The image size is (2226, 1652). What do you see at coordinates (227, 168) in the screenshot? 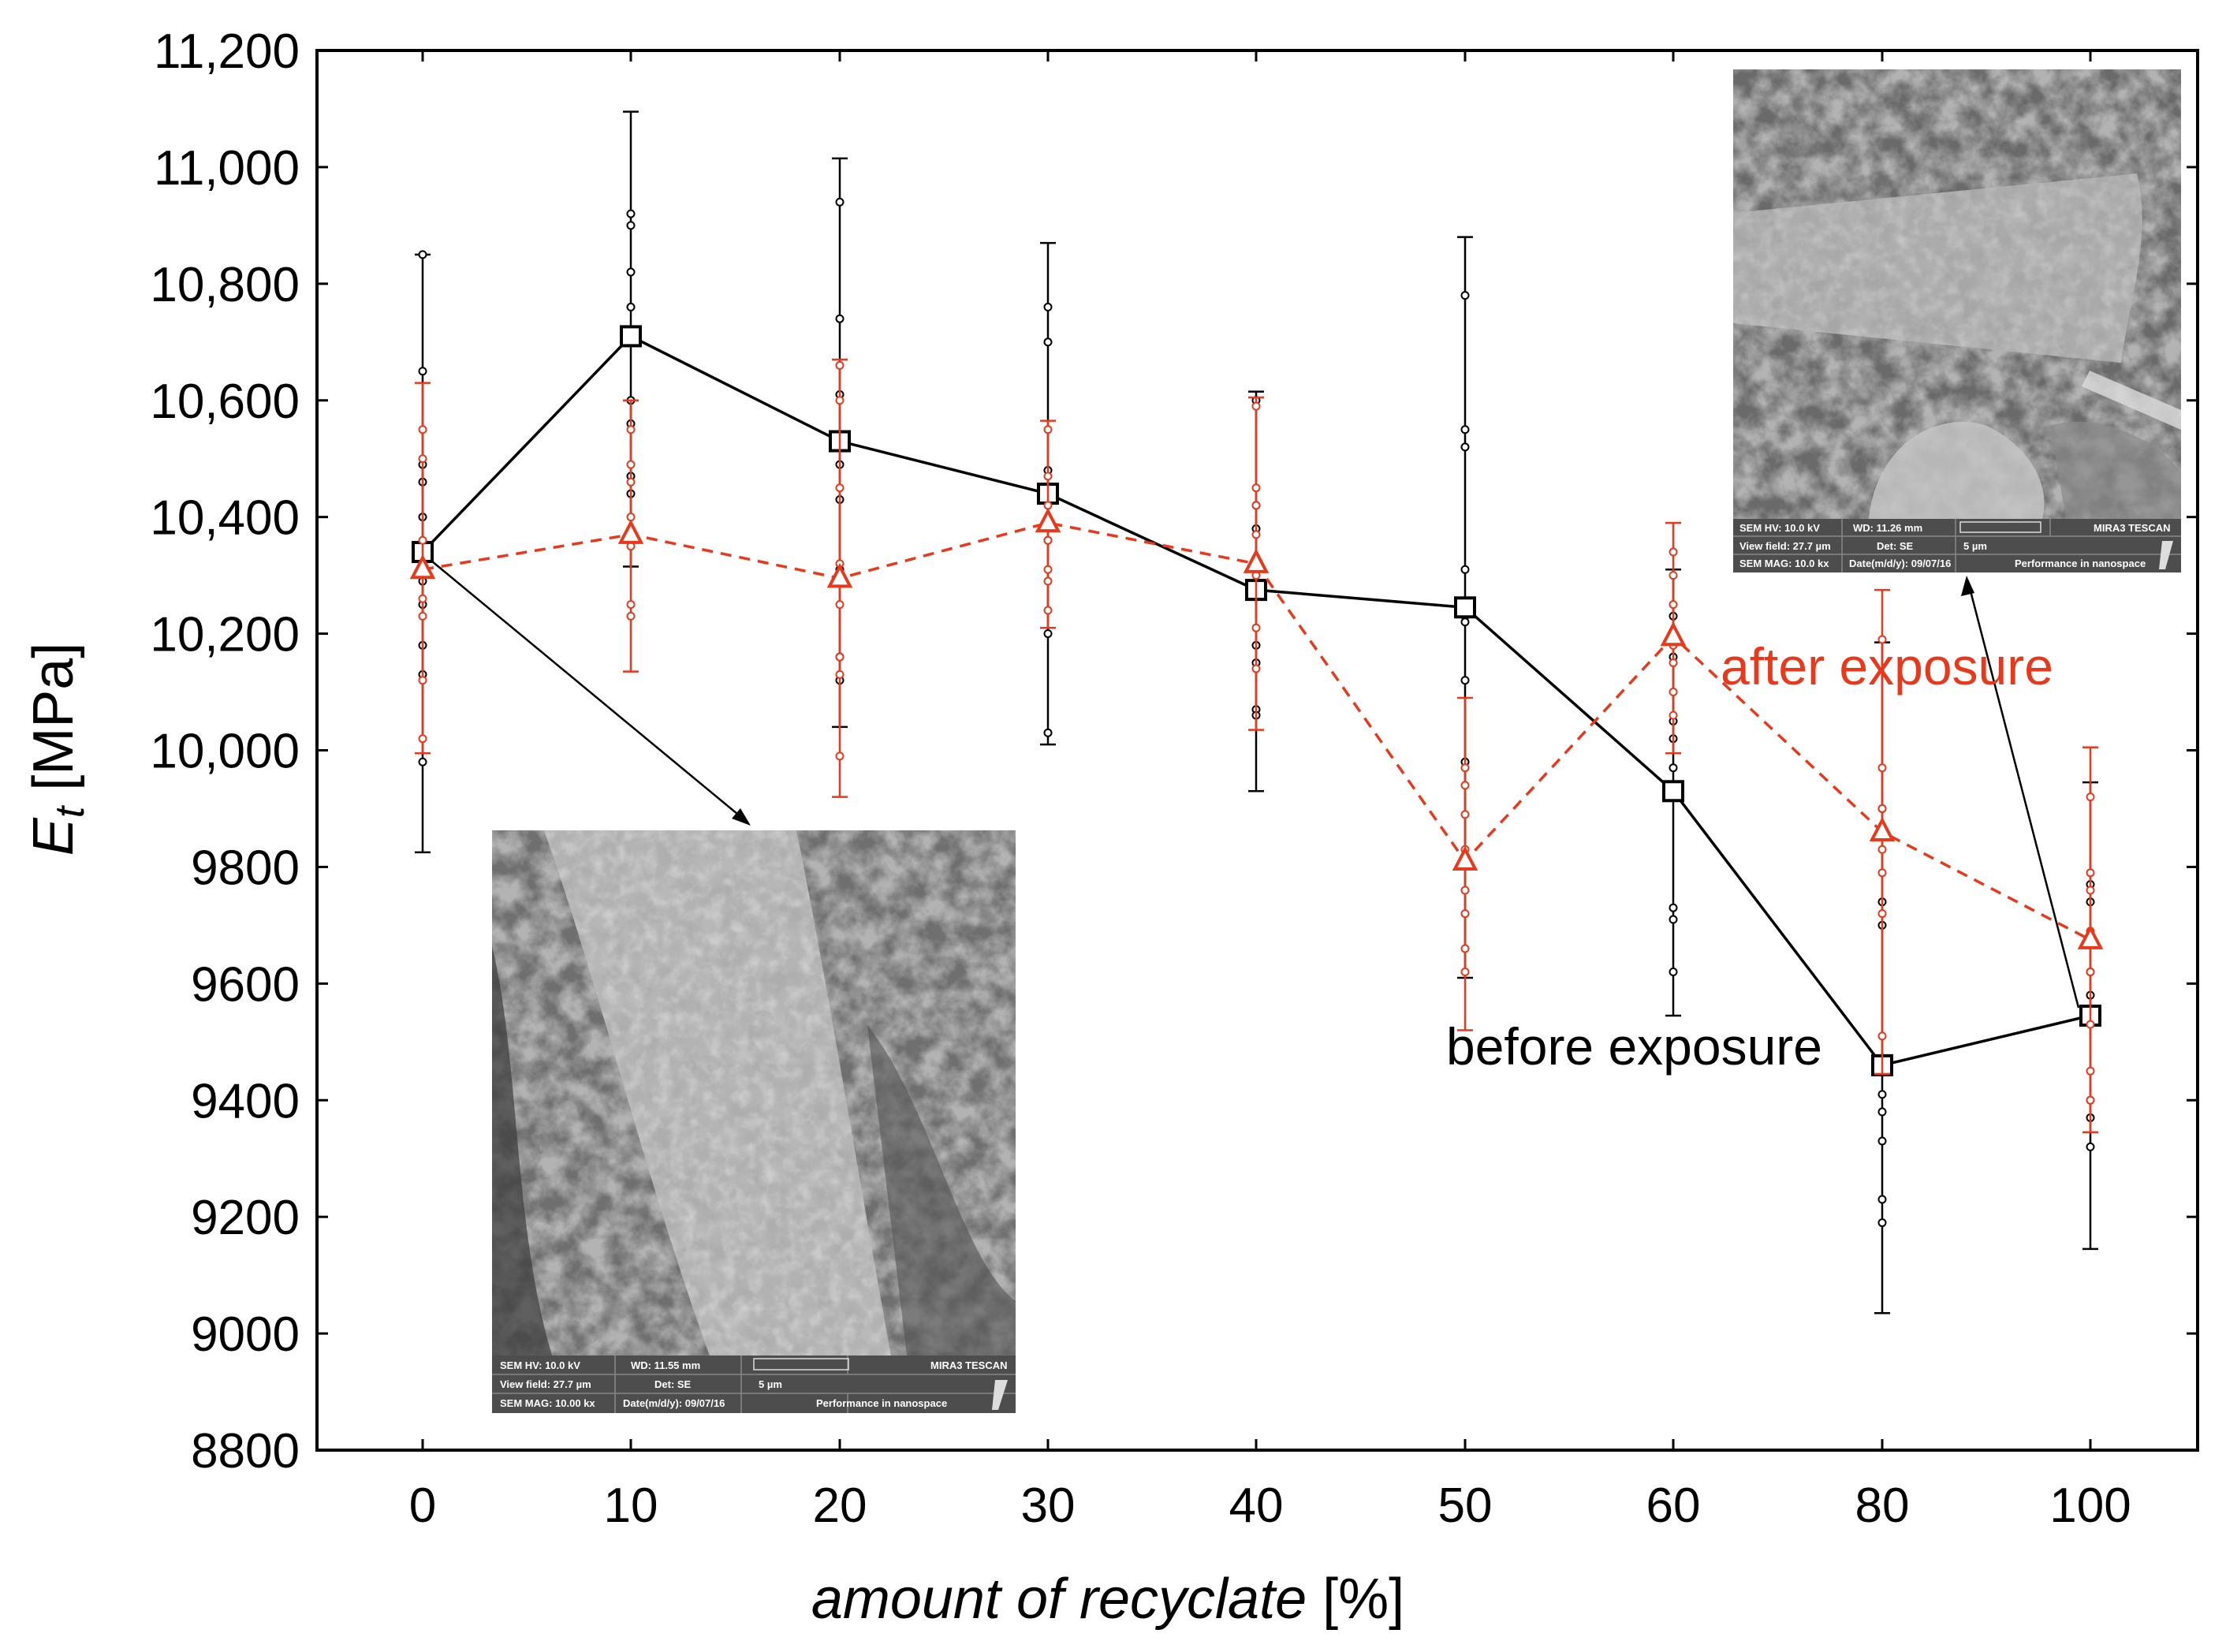
I see `y-tick-label: 11,000` at bounding box center [227, 168].